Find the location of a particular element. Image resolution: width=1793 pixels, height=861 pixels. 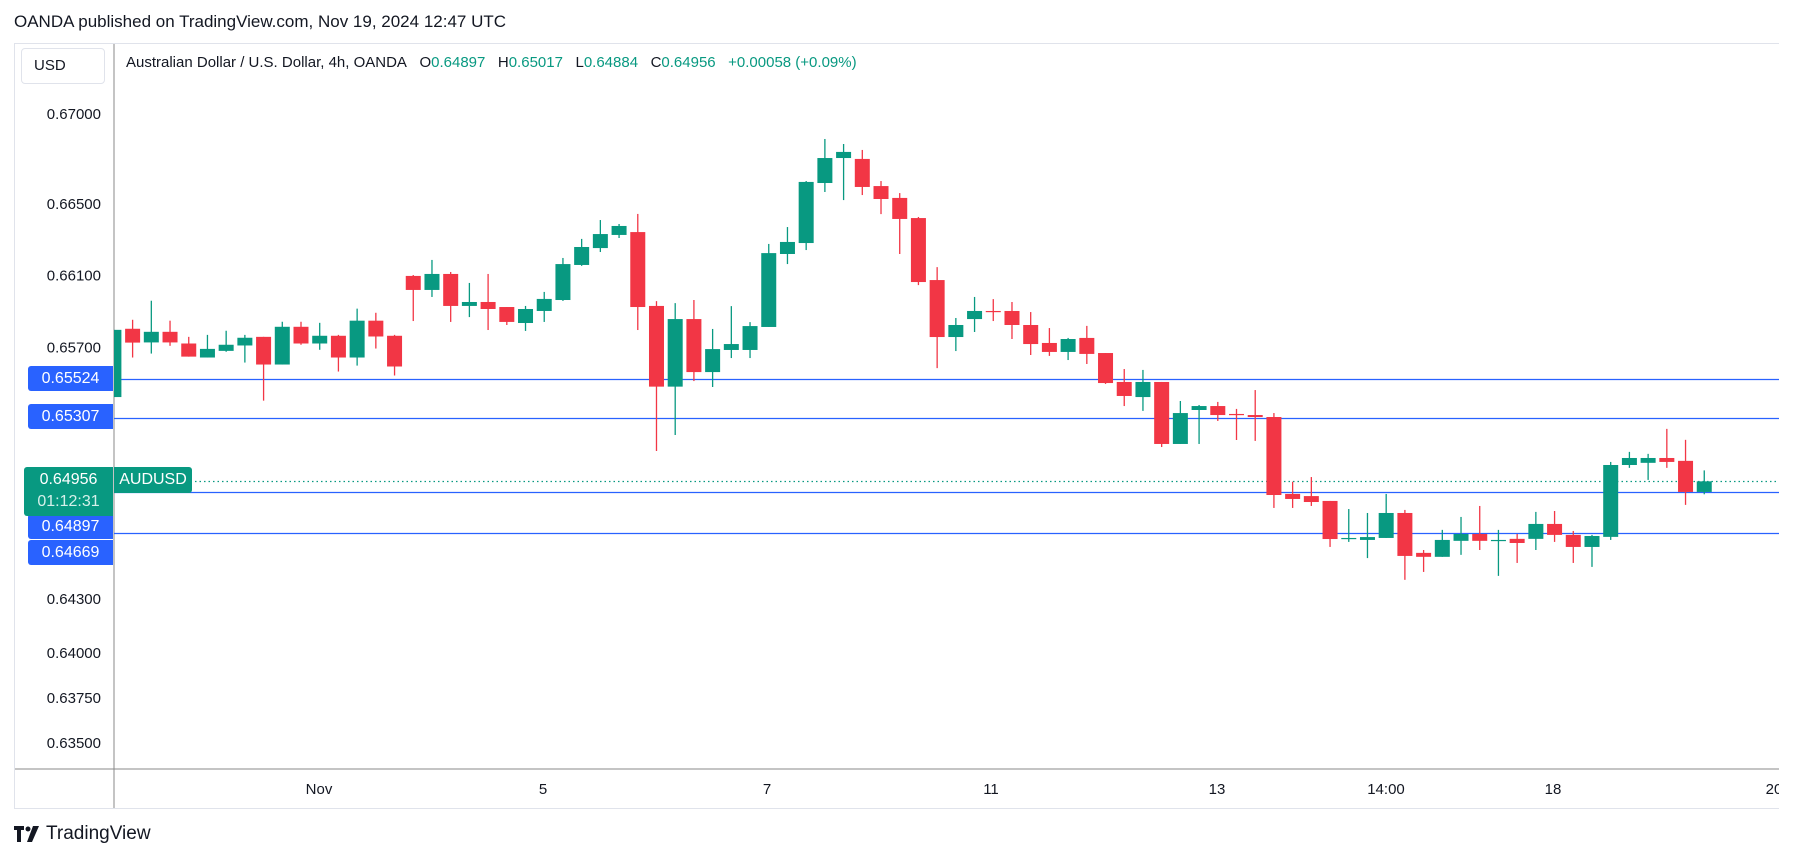

legend-close-label: C is located at coordinates (656, 62).